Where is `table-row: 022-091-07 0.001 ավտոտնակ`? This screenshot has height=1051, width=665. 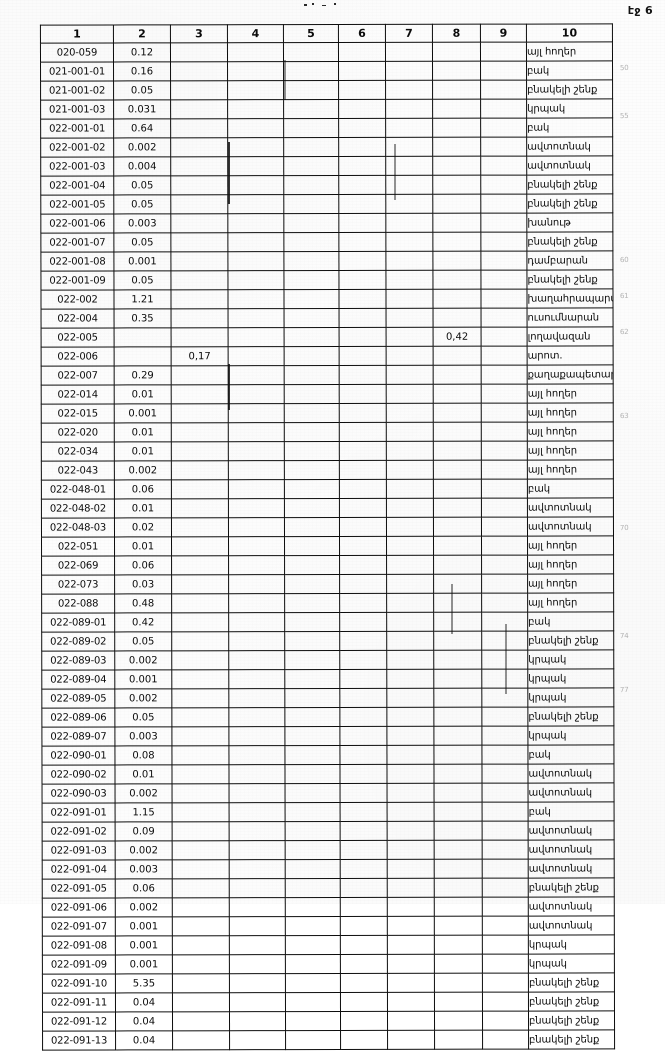
table-row: 022-091-07 0.001 ավտոտնակ is located at coordinates (328, 926).